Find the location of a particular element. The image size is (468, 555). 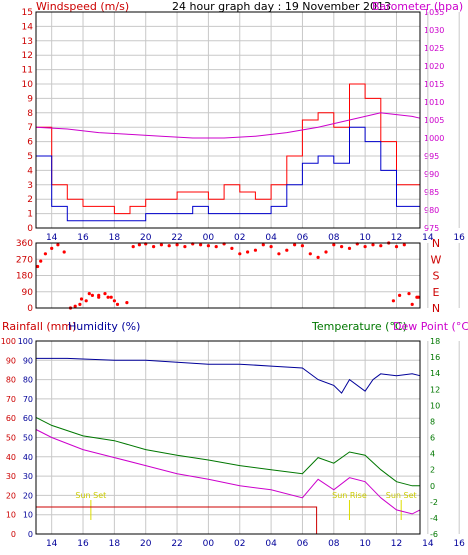

wind-x-tick-label: 16 is located at coordinates (459, 238).